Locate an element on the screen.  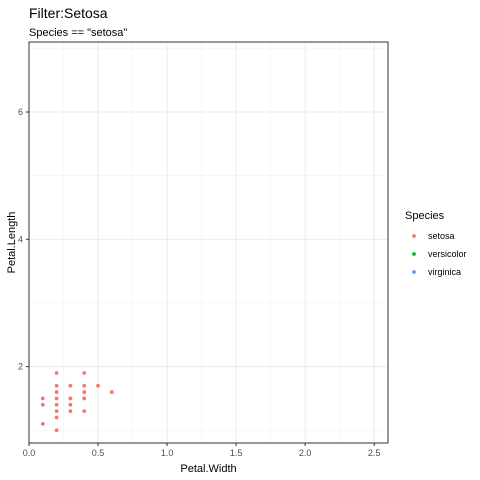
y-tick-label: 2 is located at coordinates (20, 367).